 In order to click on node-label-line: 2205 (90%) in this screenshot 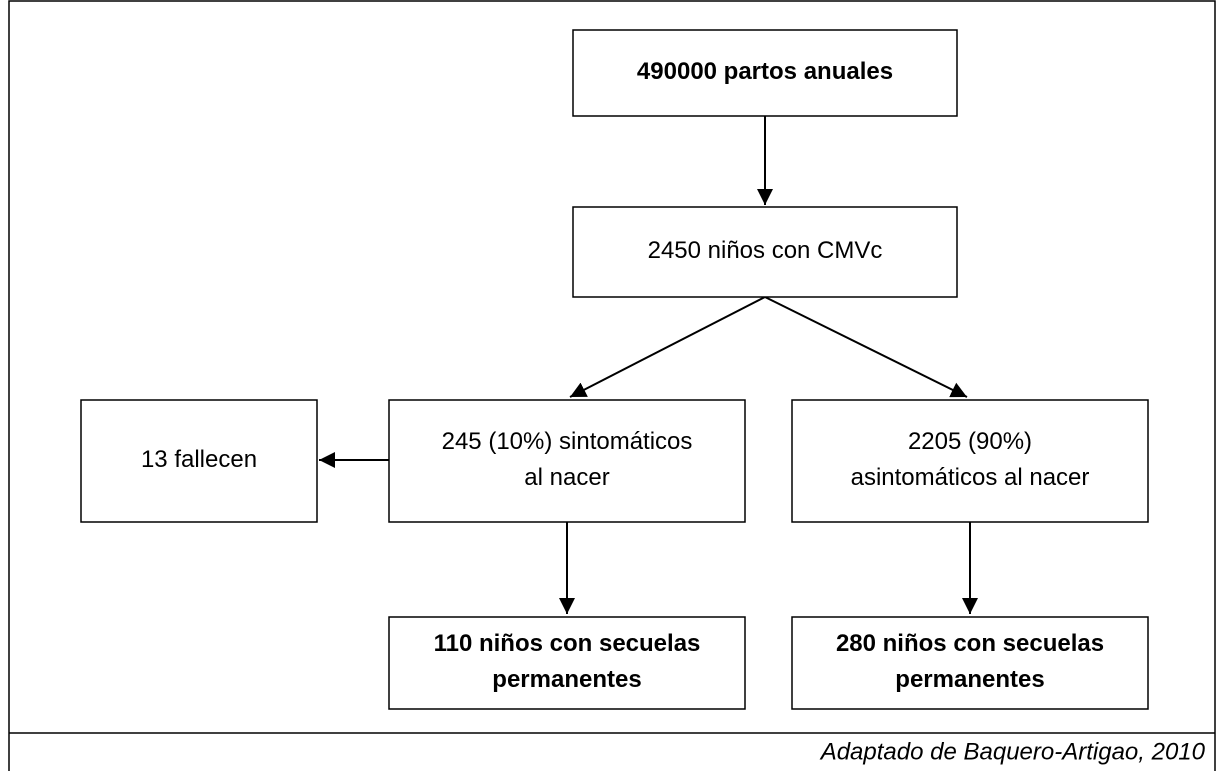, I will do `click(970, 441)`.